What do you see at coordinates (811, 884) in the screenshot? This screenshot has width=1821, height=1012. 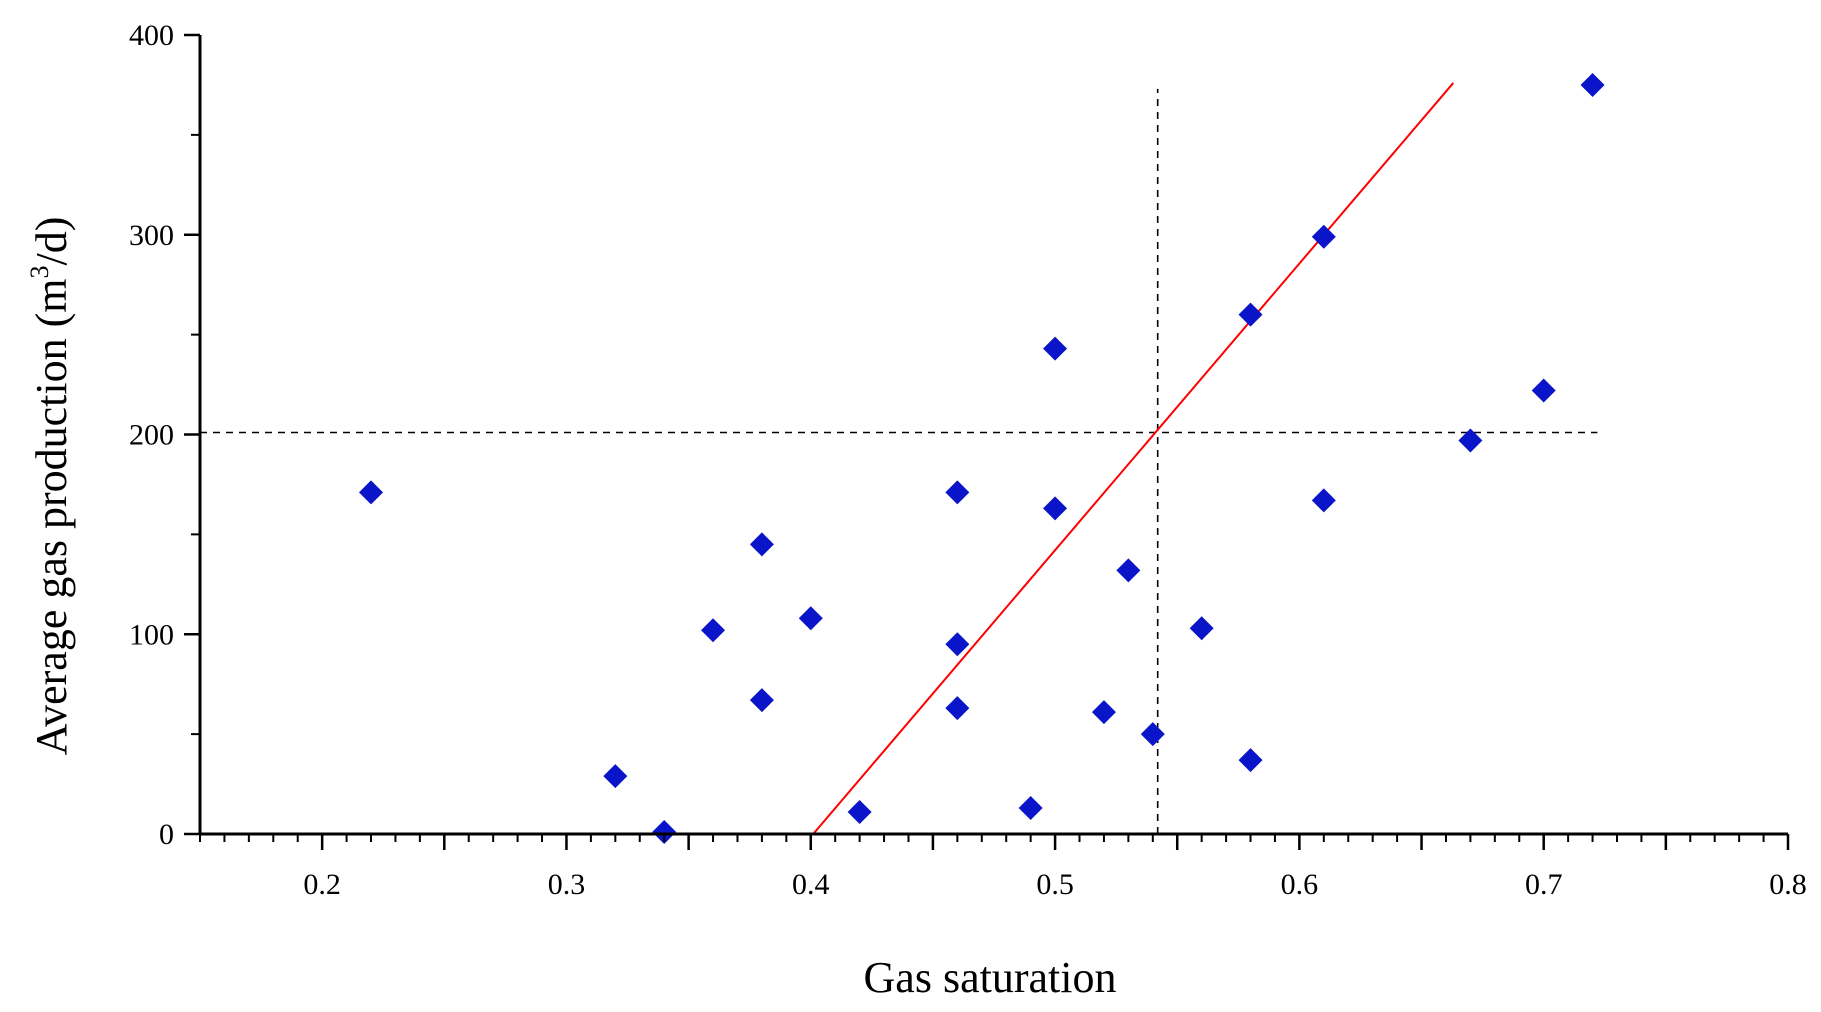 I see `x-tick-label: 0.4` at bounding box center [811, 884].